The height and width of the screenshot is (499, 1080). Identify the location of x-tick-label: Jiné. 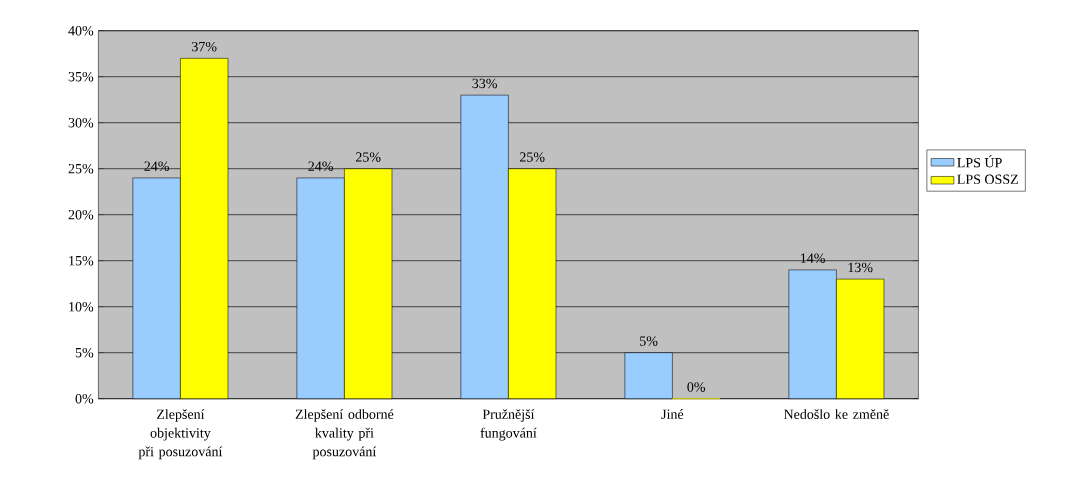
(672, 414).